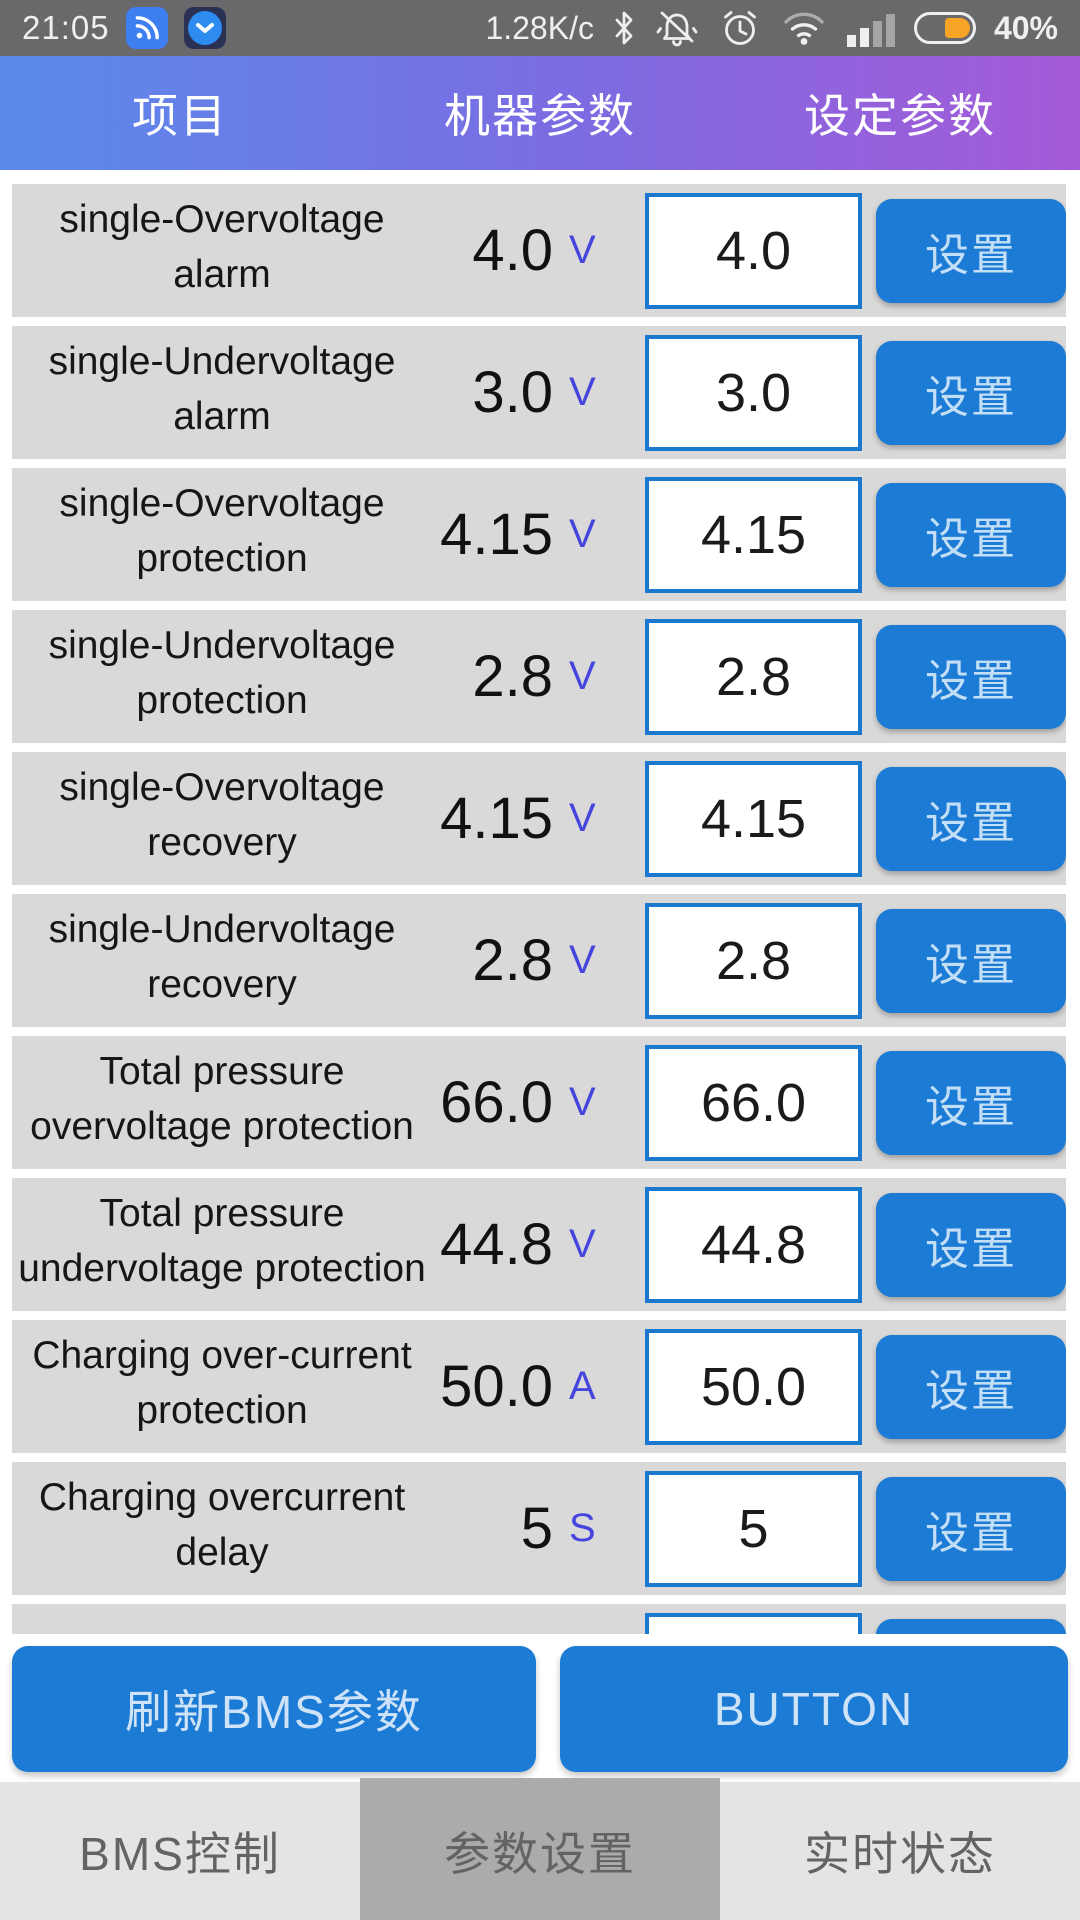 This screenshot has height=1920, width=1080. I want to click on status-bar-left: 21:05, so click(124, 28).